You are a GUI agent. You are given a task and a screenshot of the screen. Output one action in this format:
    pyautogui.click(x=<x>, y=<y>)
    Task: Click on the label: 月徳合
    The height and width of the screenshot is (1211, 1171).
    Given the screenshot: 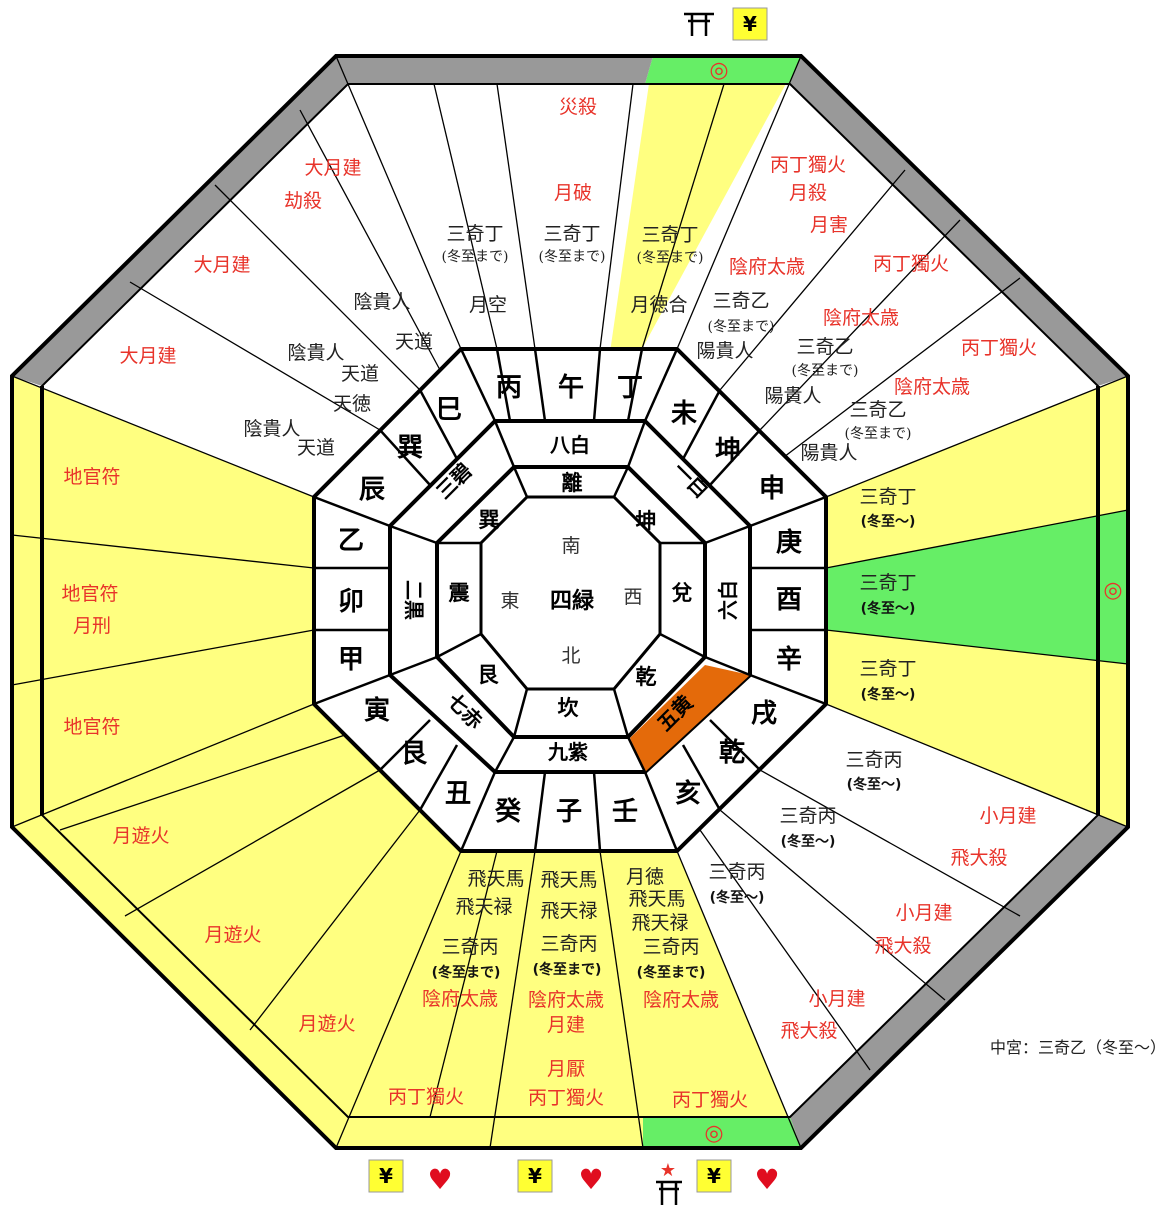 What is the action you would take?
    pyautogui.click(x=658, y=305)
    